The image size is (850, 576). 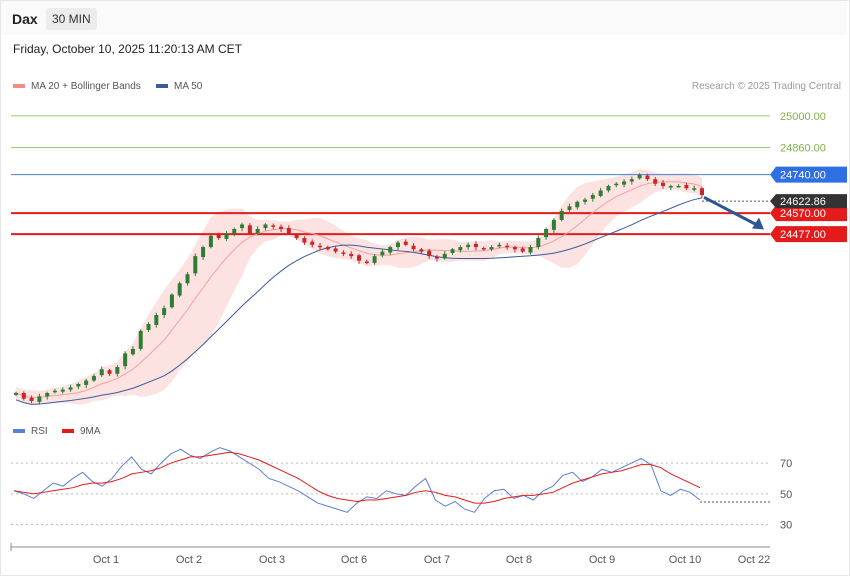 I want to click on legend-item-rsi: RSI, so click(x=30, y=431).